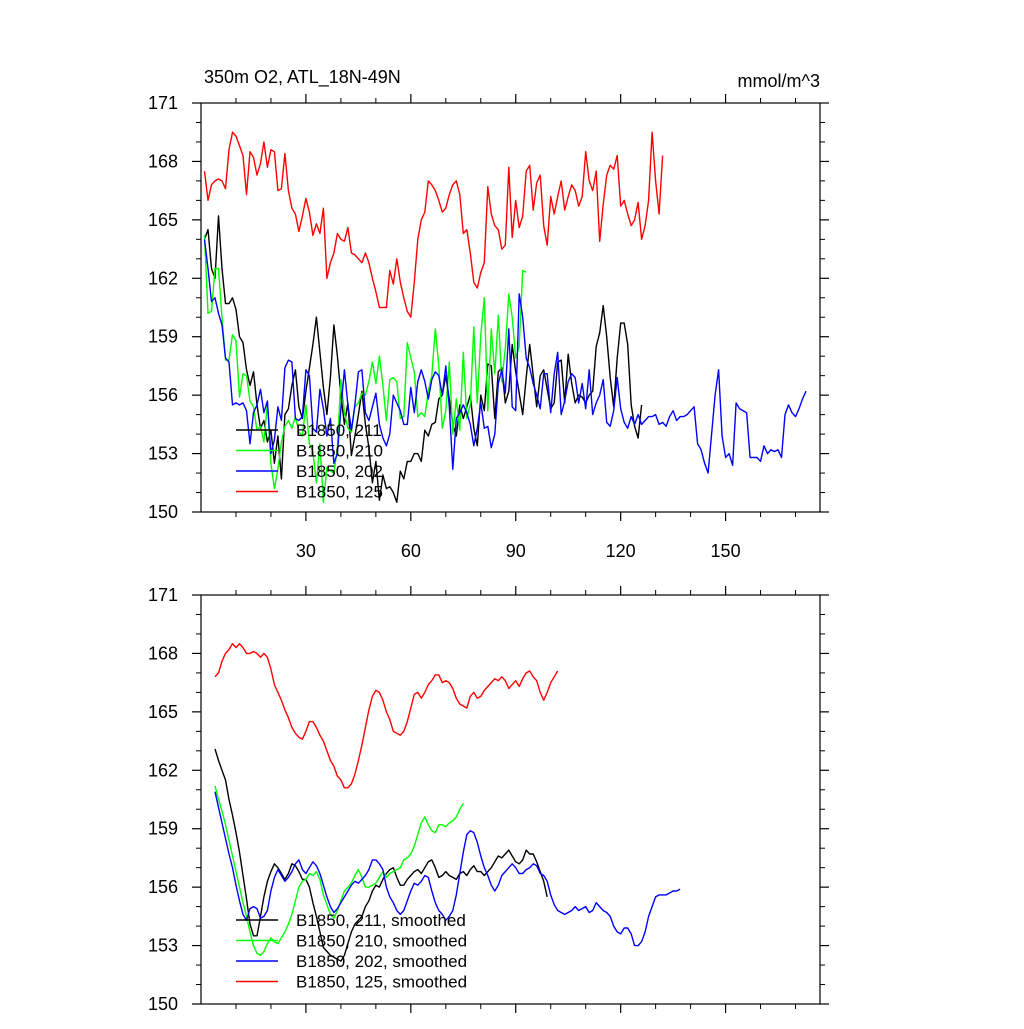 This screenshot has height=1029, width=1024. Describe the element at coordinates (302, 77) in the screenshot. I see `chart-title: 350m O2, ATL_18N-49N` at that location.